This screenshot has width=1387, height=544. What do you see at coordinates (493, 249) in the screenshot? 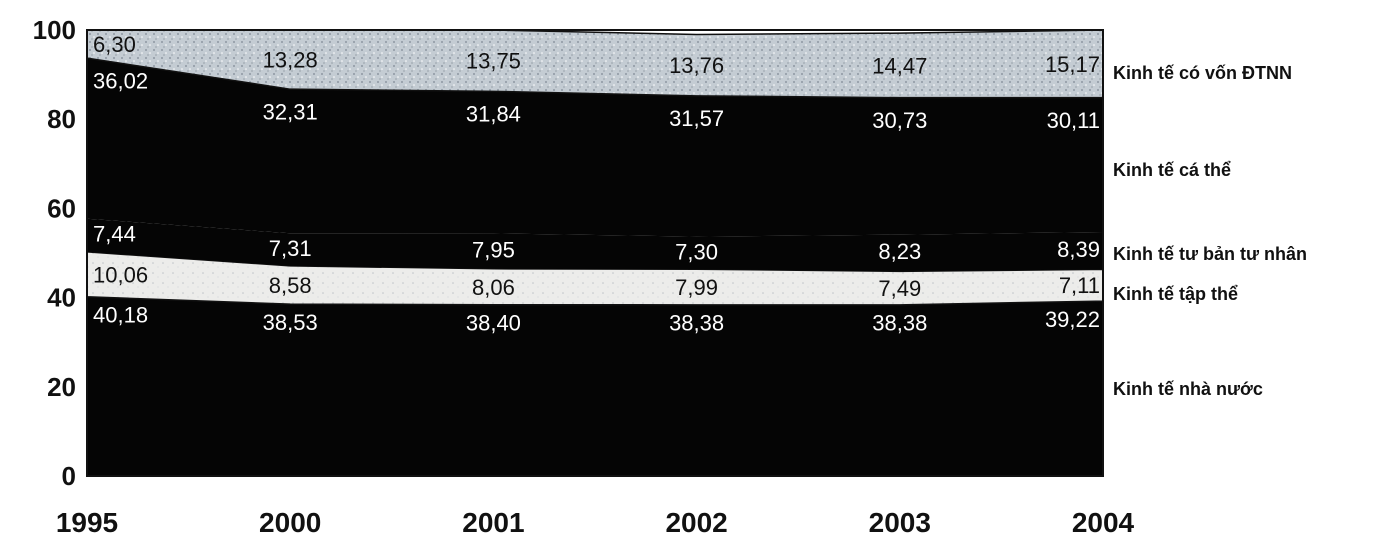
I see `data-label: 7,95` at bounding box center [493, 249].